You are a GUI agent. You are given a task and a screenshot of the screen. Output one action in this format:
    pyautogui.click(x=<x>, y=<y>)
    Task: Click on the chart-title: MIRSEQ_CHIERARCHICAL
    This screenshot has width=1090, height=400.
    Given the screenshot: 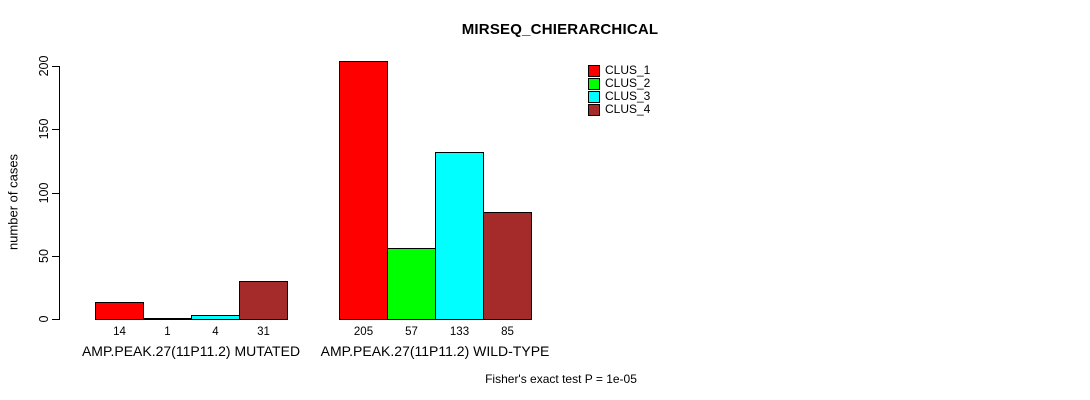 What is the action you would take?
    pyautogui.click(x=560, y=29)
    